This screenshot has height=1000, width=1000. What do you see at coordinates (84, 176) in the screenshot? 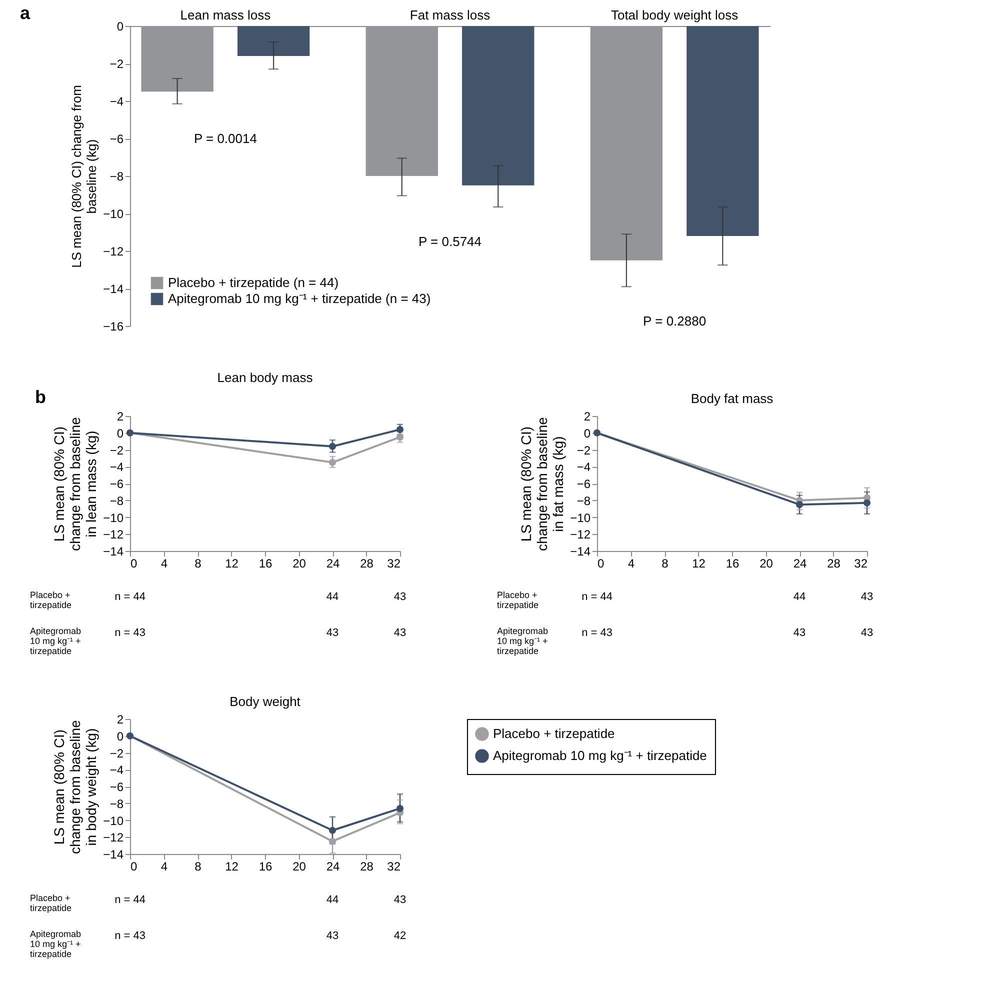
I see `y-axis-title: LS mean (80% CI) change from baseline (kg)` at bounding box center [84, 176].